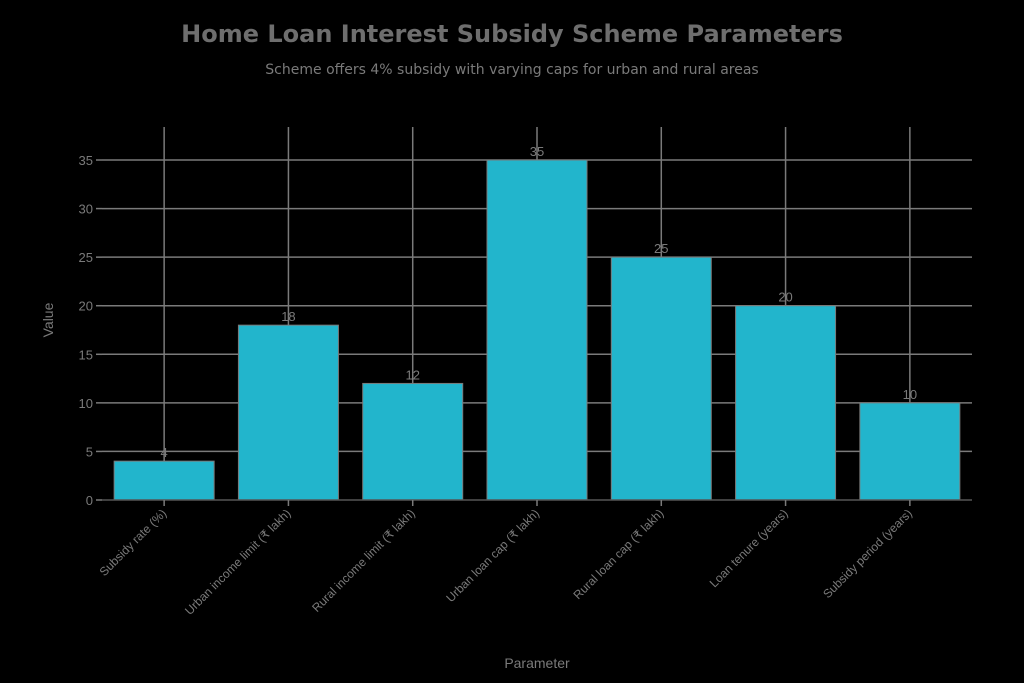  Describe the element at coordinates (237, 561) in the screenshot. I see `x-tick-label: Urban income limit (₹ lakh)` at that location.